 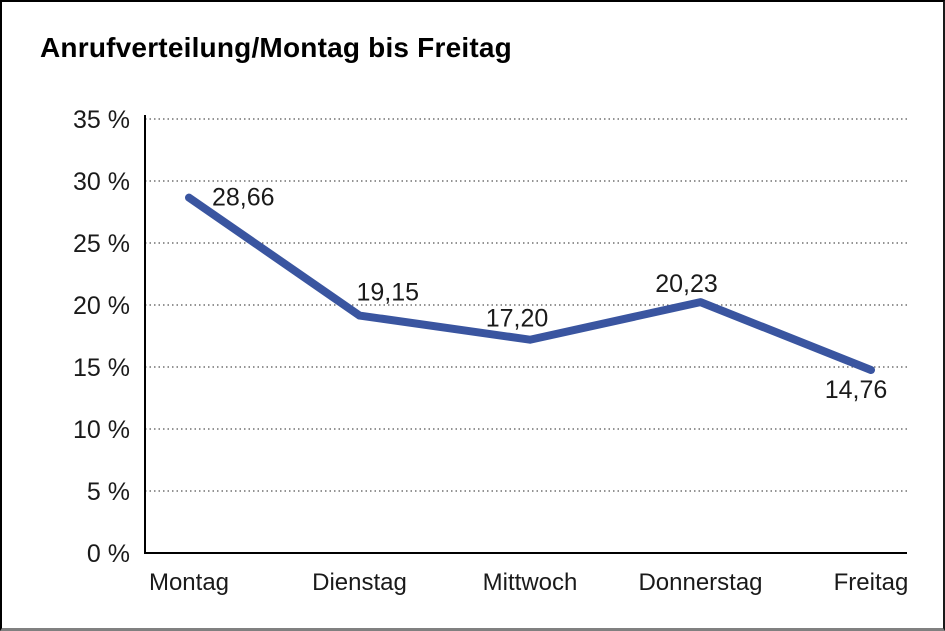 I want to click on data-point-label: 20,23, so click(x=686, y=284).